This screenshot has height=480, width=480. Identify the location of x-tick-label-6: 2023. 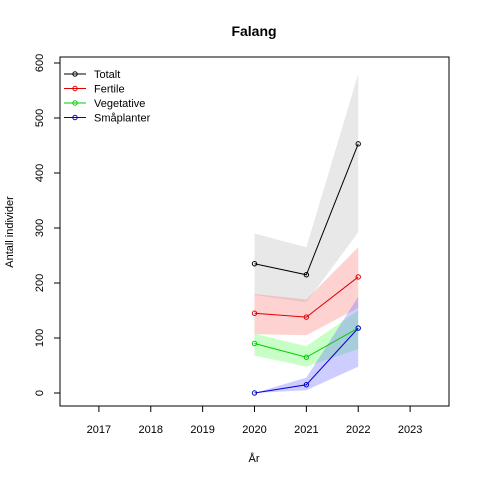
(410, 430).